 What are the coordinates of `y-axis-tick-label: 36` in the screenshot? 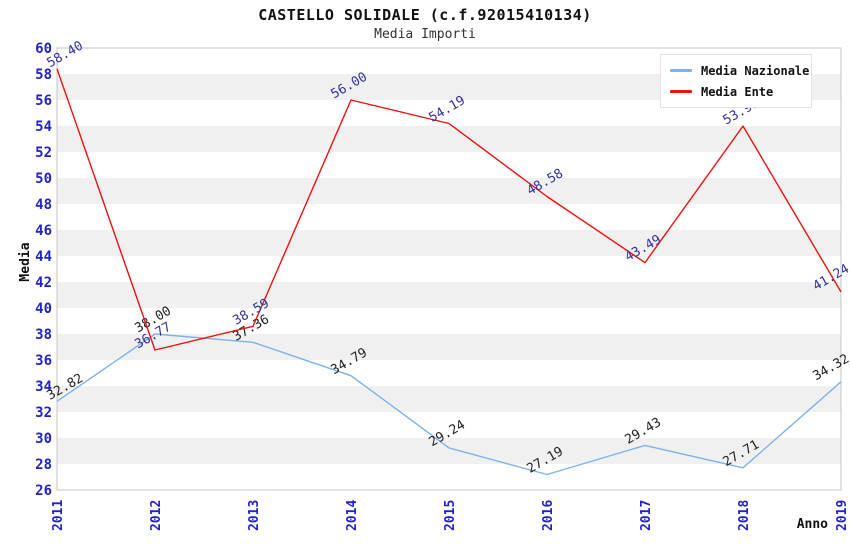 It's located at (43, 361).